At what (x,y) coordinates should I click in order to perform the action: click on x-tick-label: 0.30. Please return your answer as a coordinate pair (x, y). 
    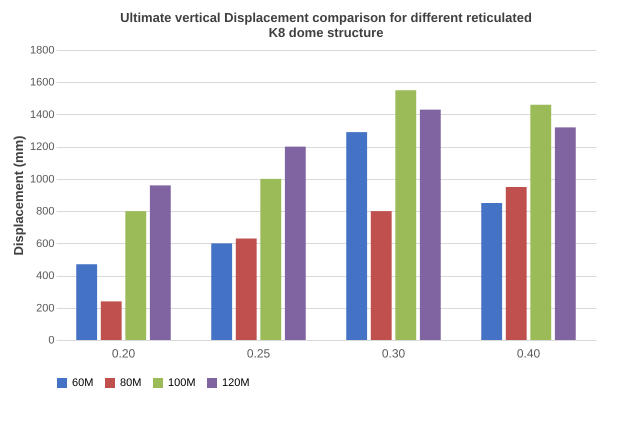
    Looking at the image, I should click on (394, 353).